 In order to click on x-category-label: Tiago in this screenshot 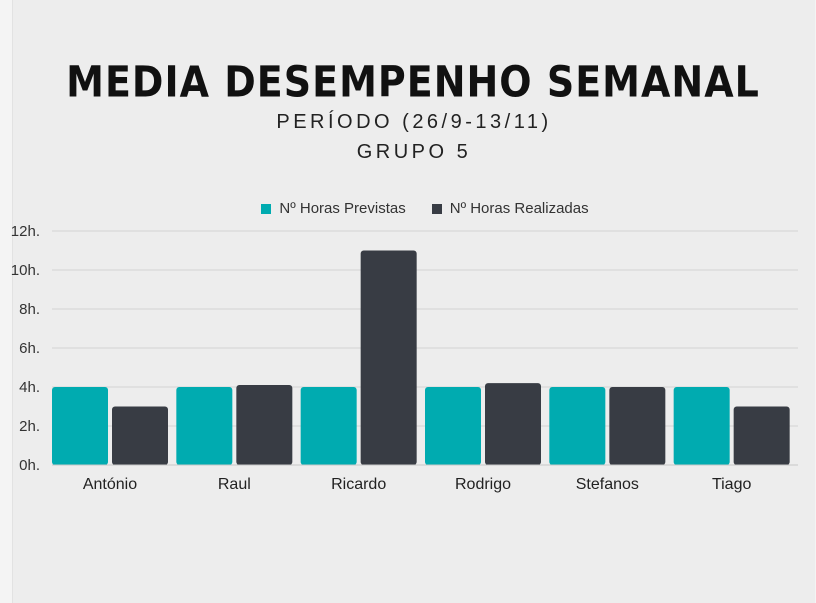, I will do `click(732, 484)`.